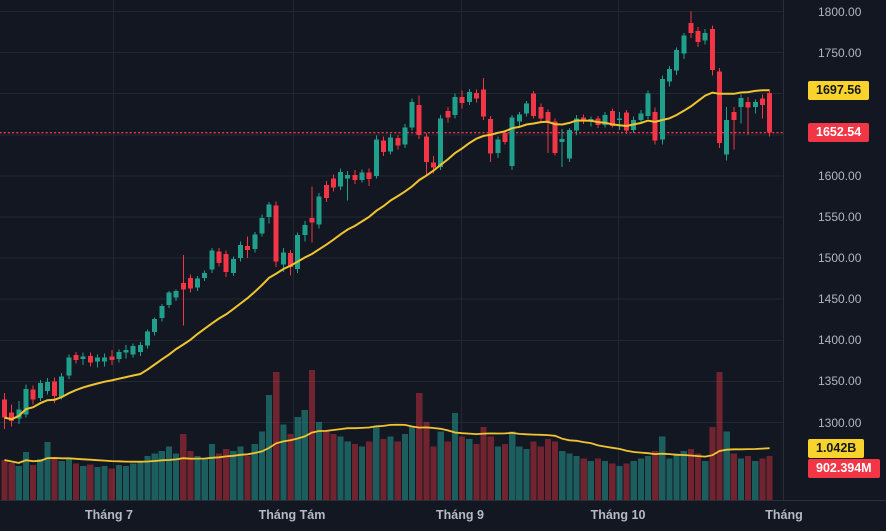  What do you see at coordinates (840, 217) in the screenshot?
I see `price-axis-label: 1550.00` at bounding box center [840, 217].